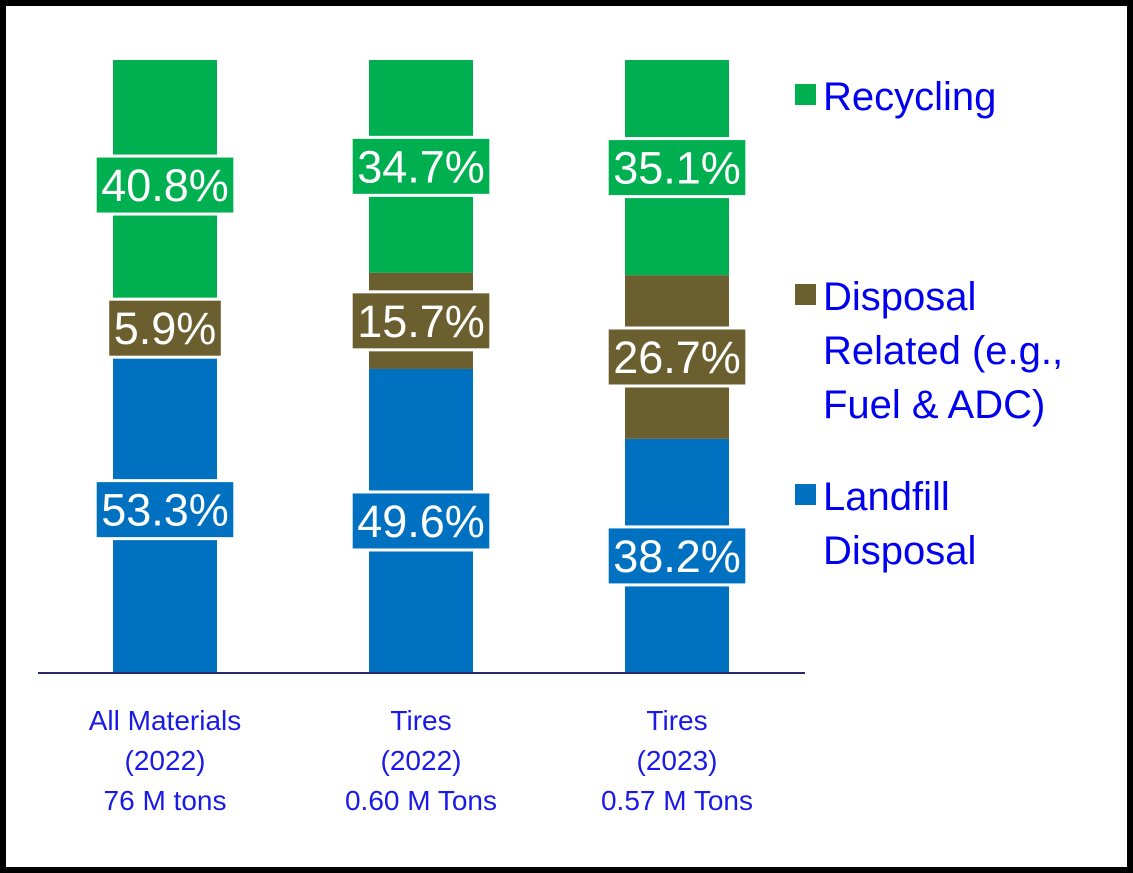  I want to click on value-label: 40.8%, so click(165, 185).